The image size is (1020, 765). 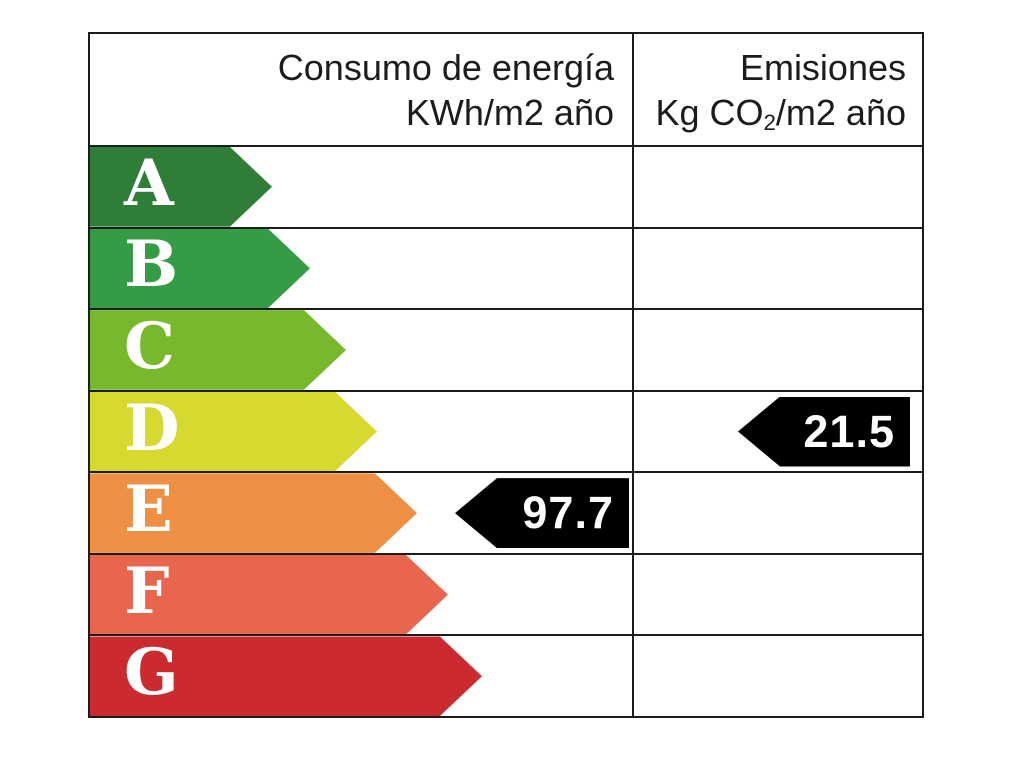 What do you see at coordinates (352, 115) in the screenshot?
I see `consumption-unit: KWh/m2 año` at bounding box center [352, 115].